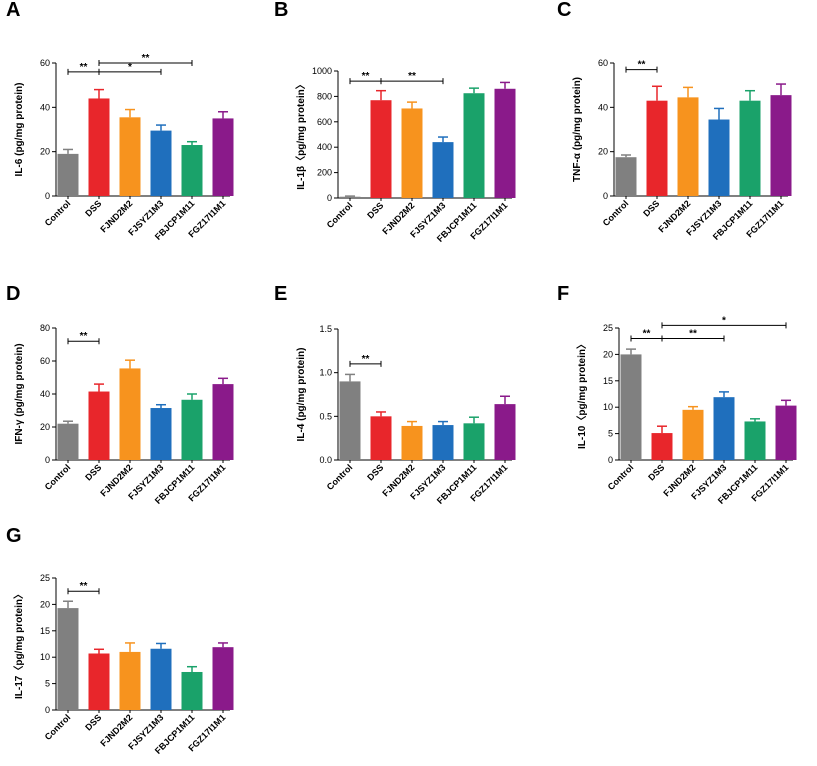  I want to click on y-axis-title: IFN-γ (pg/mg protein), so click(19, 393).